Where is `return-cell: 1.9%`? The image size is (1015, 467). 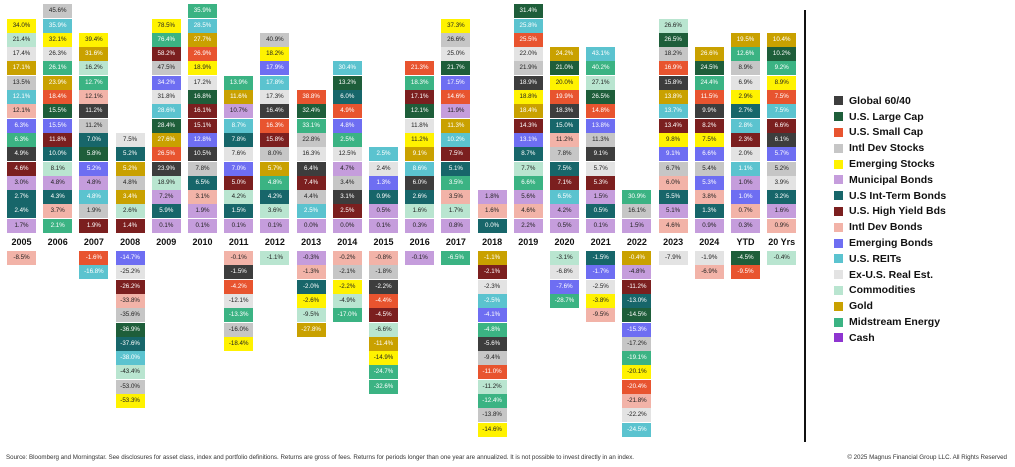
return-cell: 1.9% is located at coordinates (94, 225).